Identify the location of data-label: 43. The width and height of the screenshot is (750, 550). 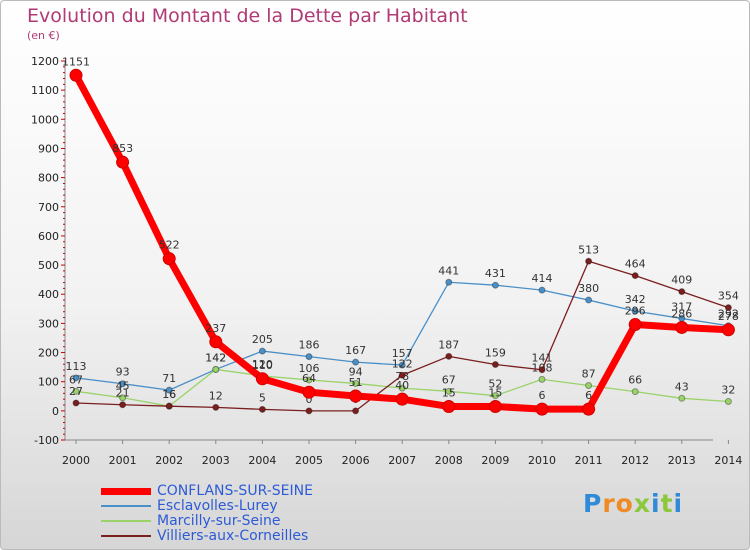
(682, 386).